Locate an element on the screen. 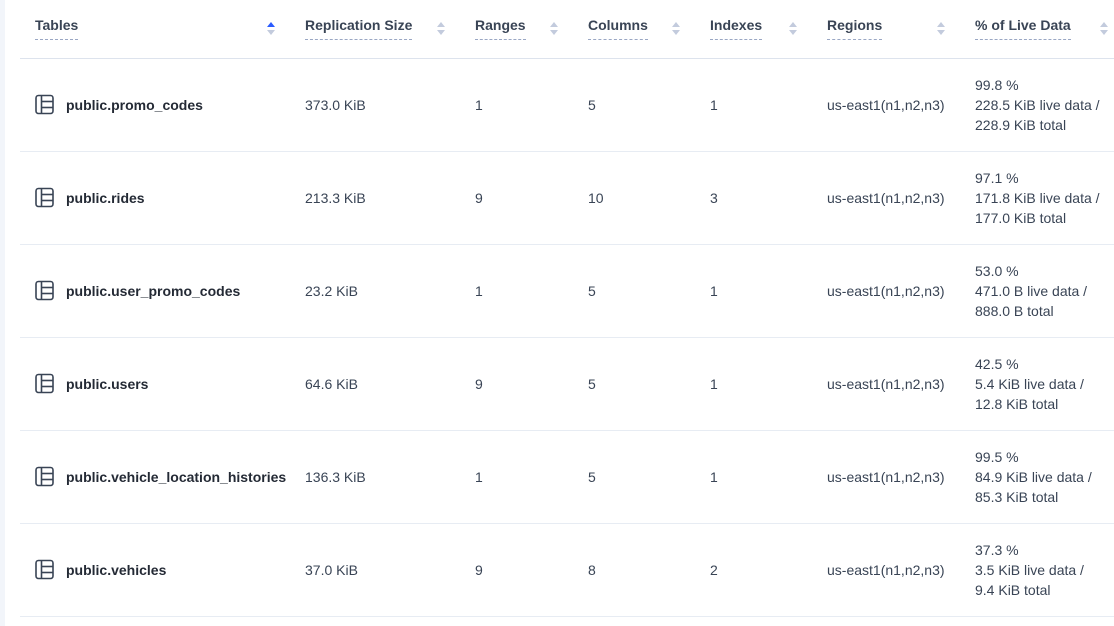  live-data-amount: 171.8 KiB live data / is located at coordinates (1037, 197).